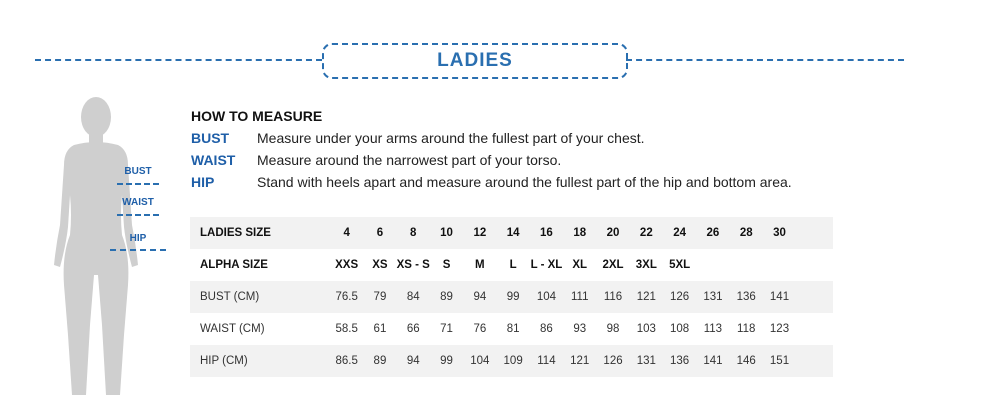  Describe the element at coordinates (546, 265) in the screenshot. I see `table-cell: L - XL` at that location.